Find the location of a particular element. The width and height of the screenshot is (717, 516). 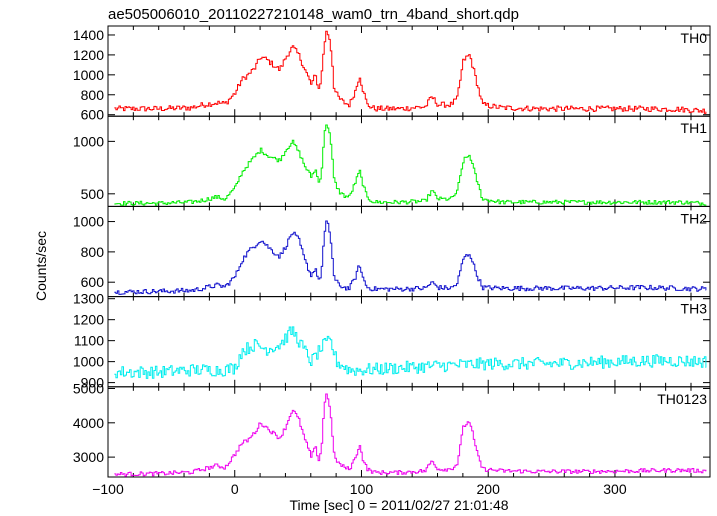

y-tick-label-TH3: 1300 is located at coordinates (88, 299).